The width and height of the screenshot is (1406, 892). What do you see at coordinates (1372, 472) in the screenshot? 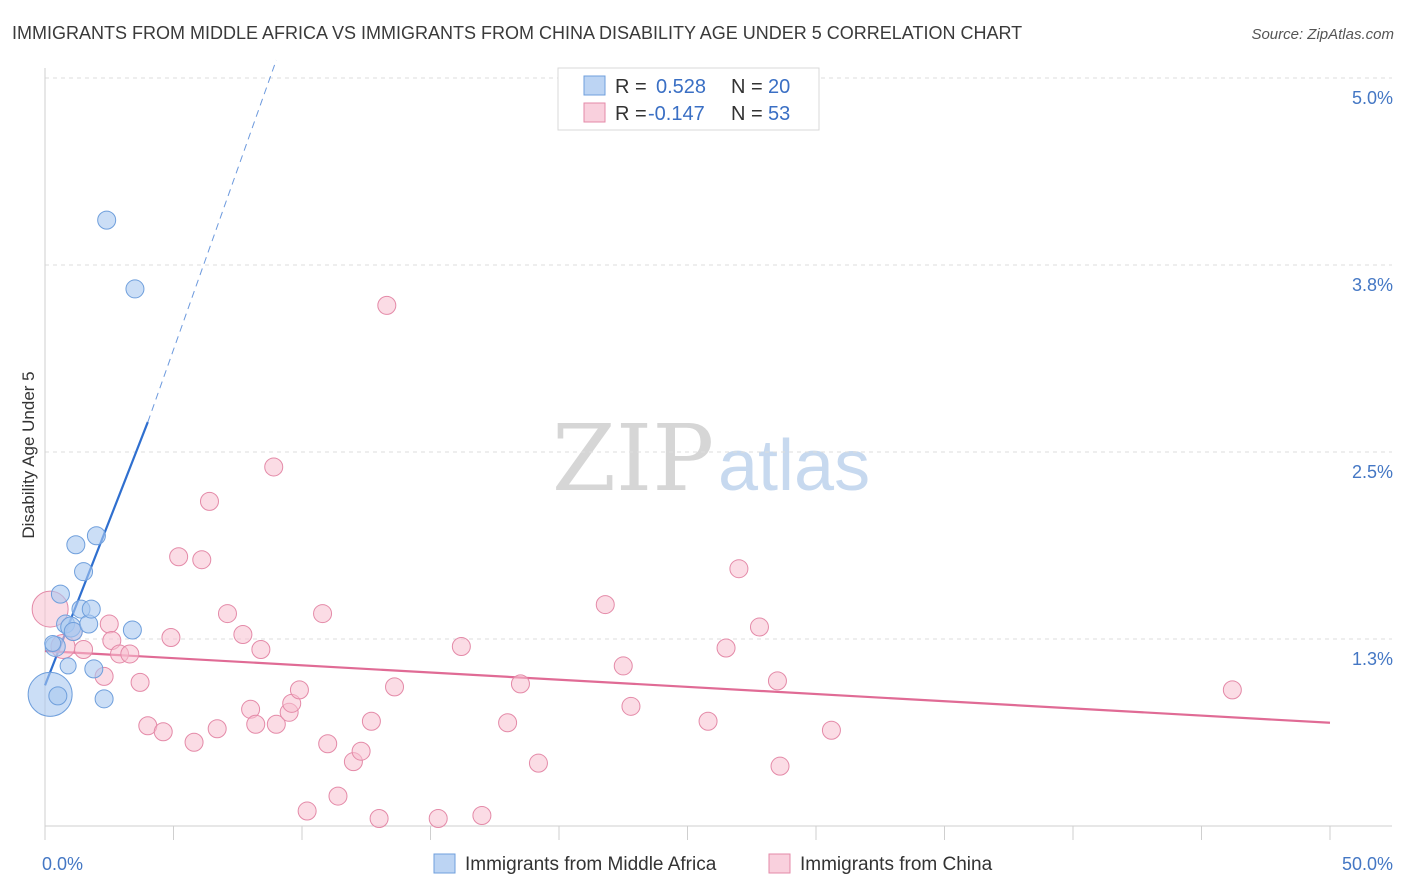
I see `y-tick-label: 2.5%` at bounding box center [1372, 472].